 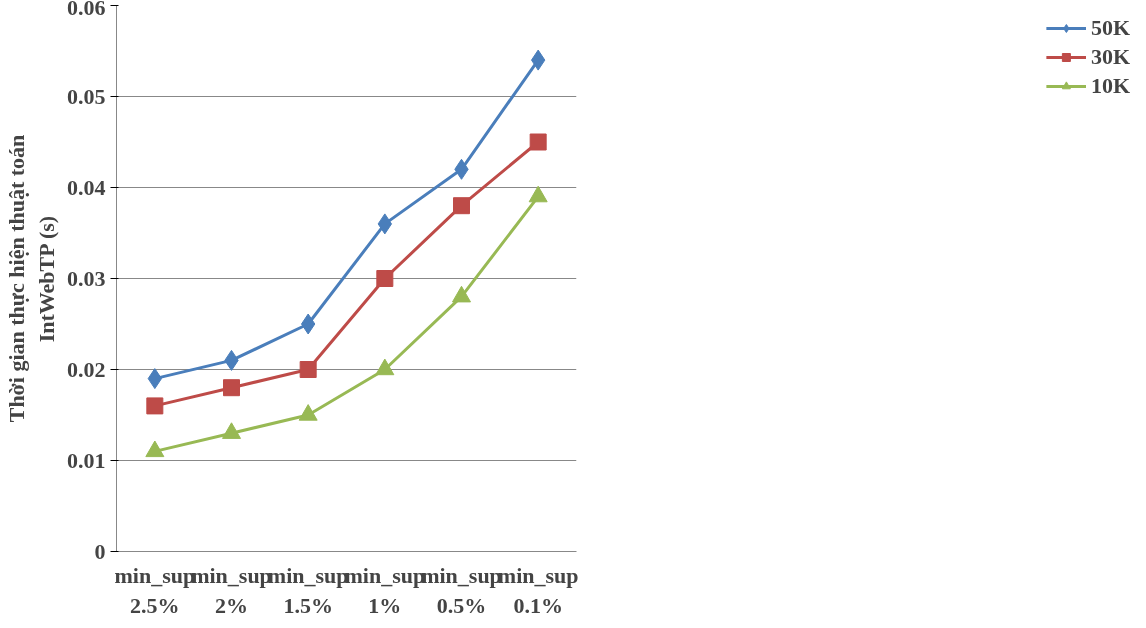 I want to click on y-tick-label: 0.01, so click(x=86, y=460).